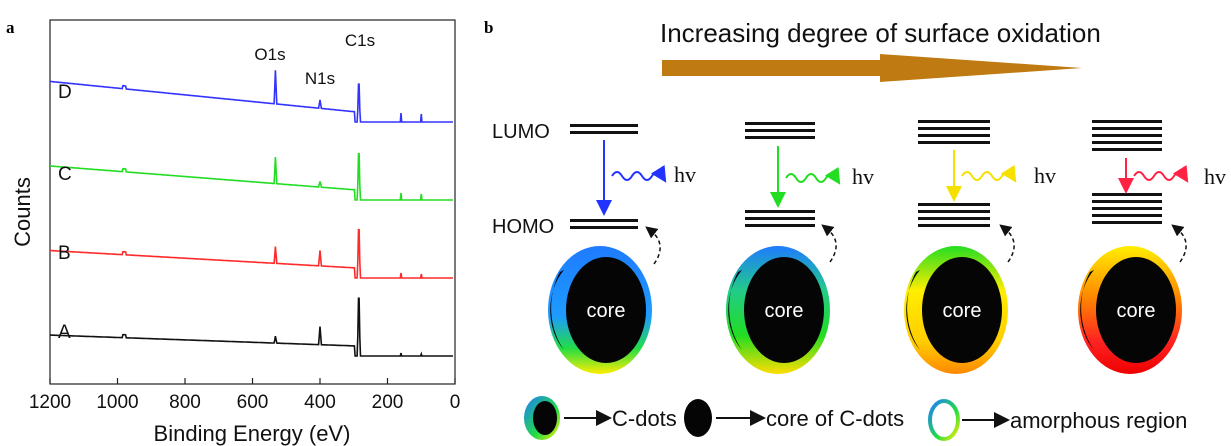 The width and height of the screenshot is (1231, 446). What do you see at coordinates (251, 327) in the screenshot?
I see `spectrum-line-a` at bounding box center [251, 327].